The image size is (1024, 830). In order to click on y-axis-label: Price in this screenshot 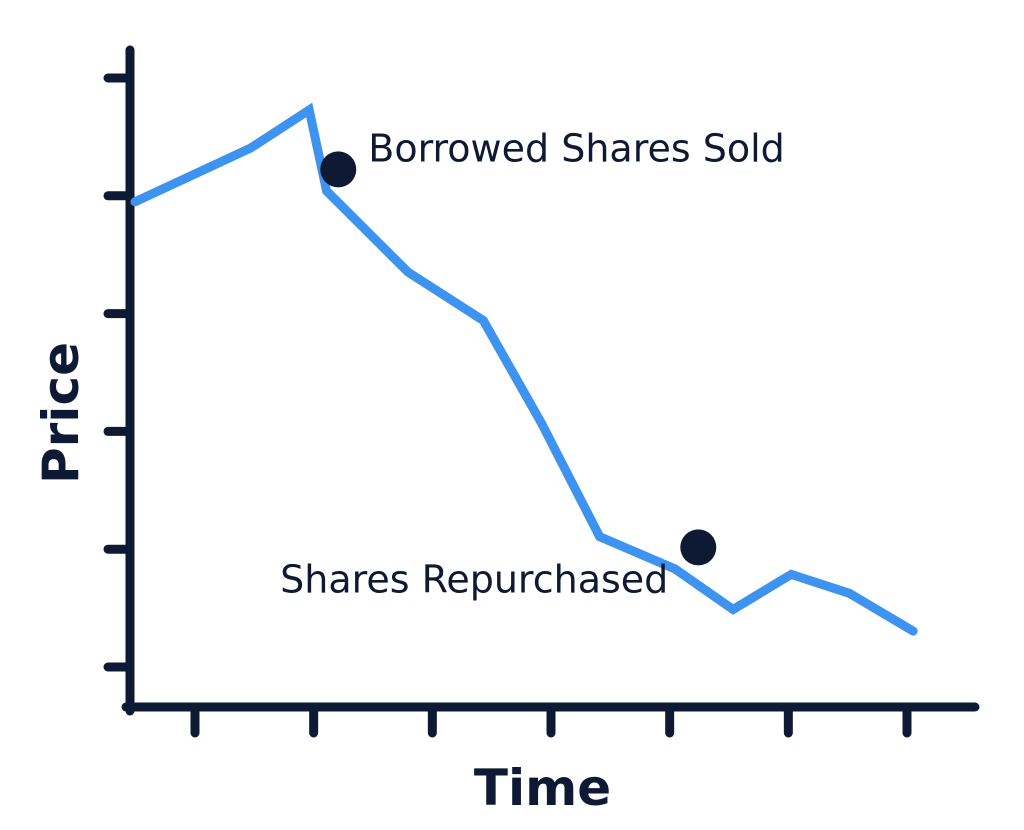, I will do `click(61, 413)`.